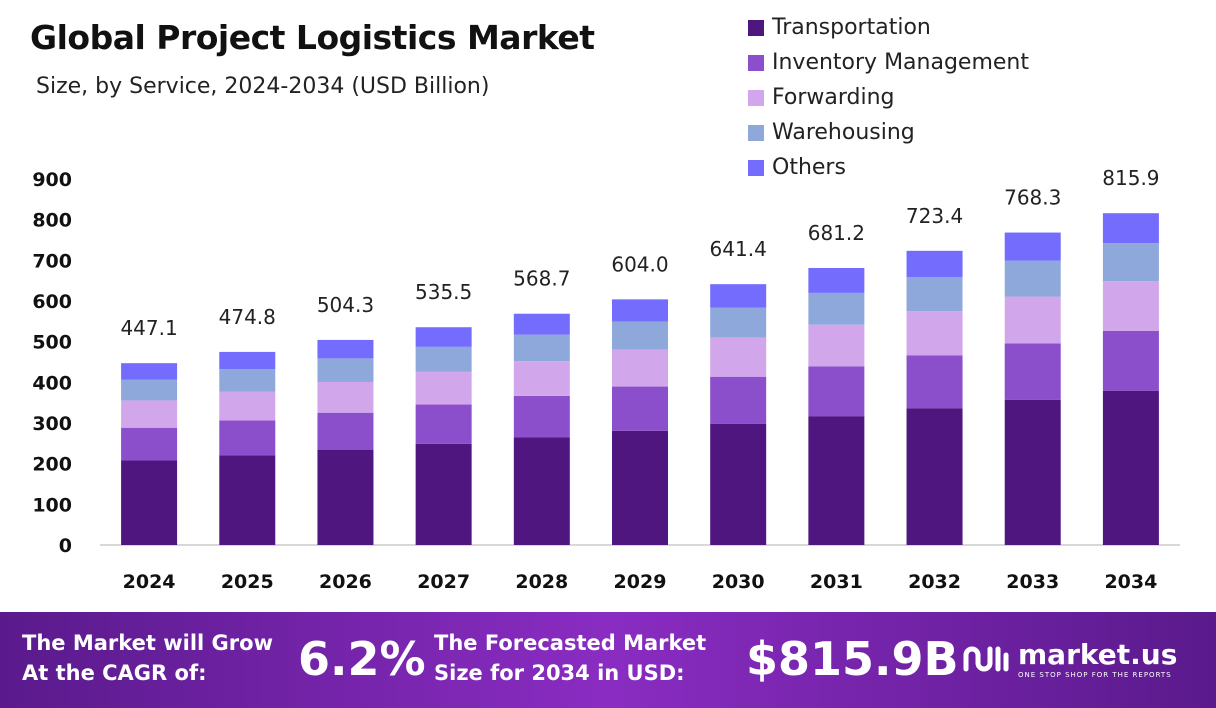 The height and width of the screenshot is (708, 1216). I want to click on brand-tagline: ONE STOP SHOP FOR THE REPORTS, so click(1095, 675).